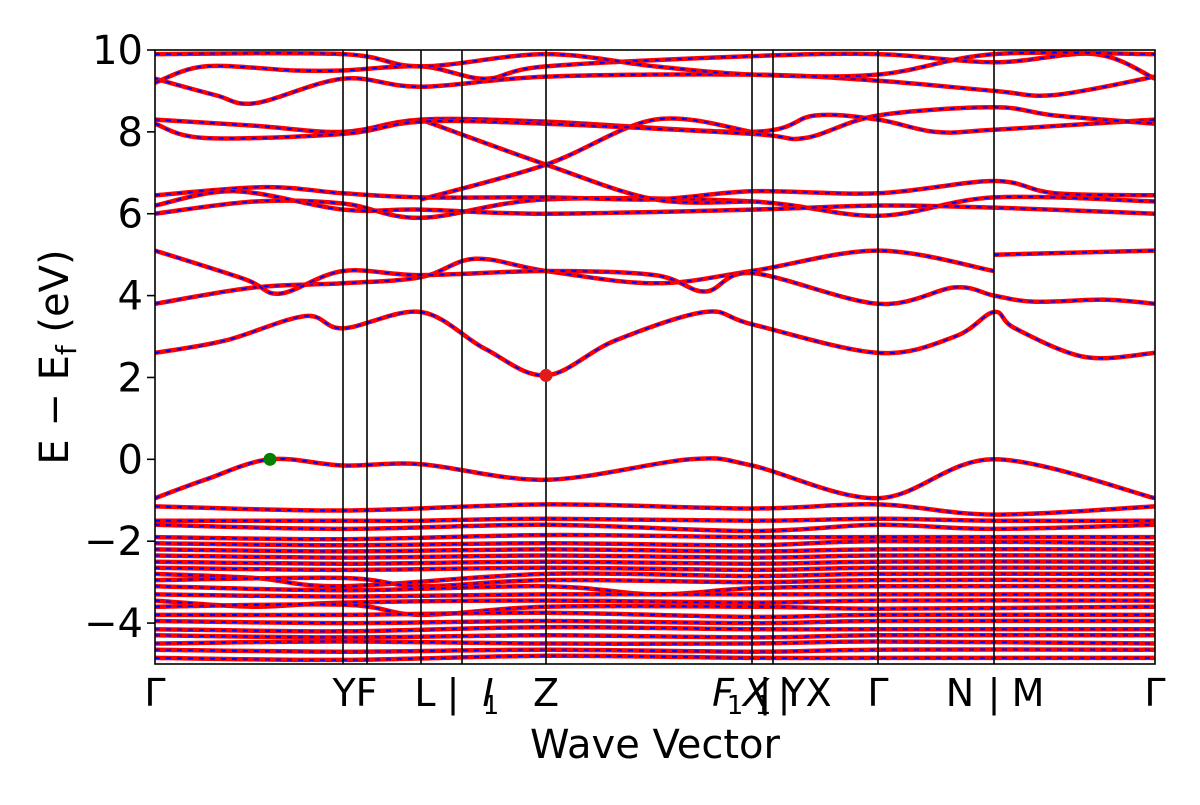  I want to click on y-tick-label: 2, so click(130, 378).